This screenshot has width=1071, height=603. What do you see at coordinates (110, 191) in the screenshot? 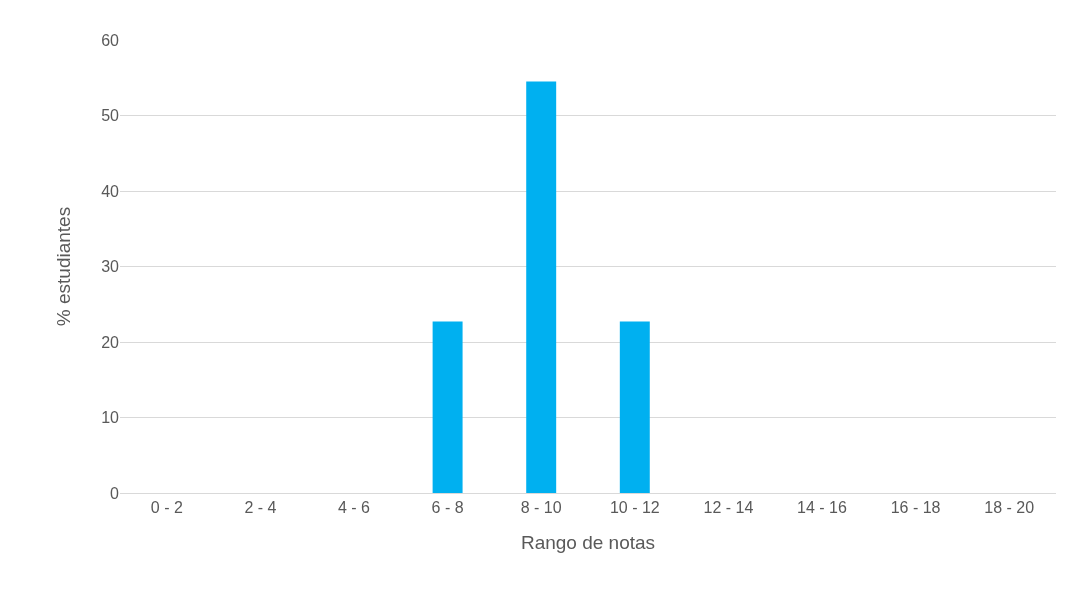
I see `y-tick-label: 40` at bounding box center [110, 191].